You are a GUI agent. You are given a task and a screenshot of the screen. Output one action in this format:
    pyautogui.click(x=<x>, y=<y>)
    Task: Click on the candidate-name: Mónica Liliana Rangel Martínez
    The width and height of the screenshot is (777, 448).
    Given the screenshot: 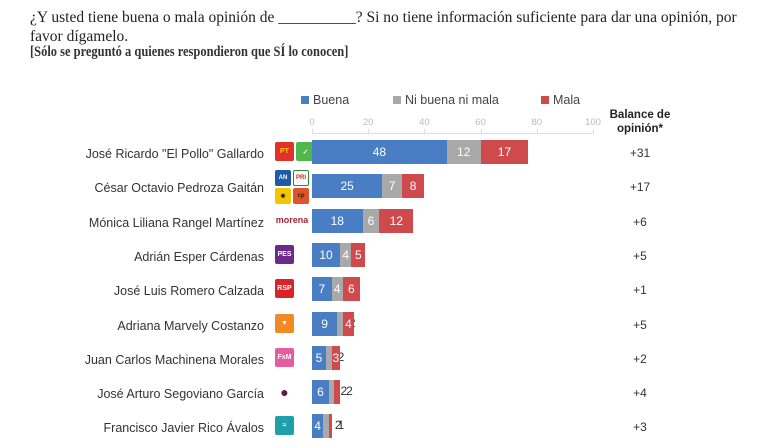 What is the action you would take?
    pyautogui.click(x=176, y=222)
    